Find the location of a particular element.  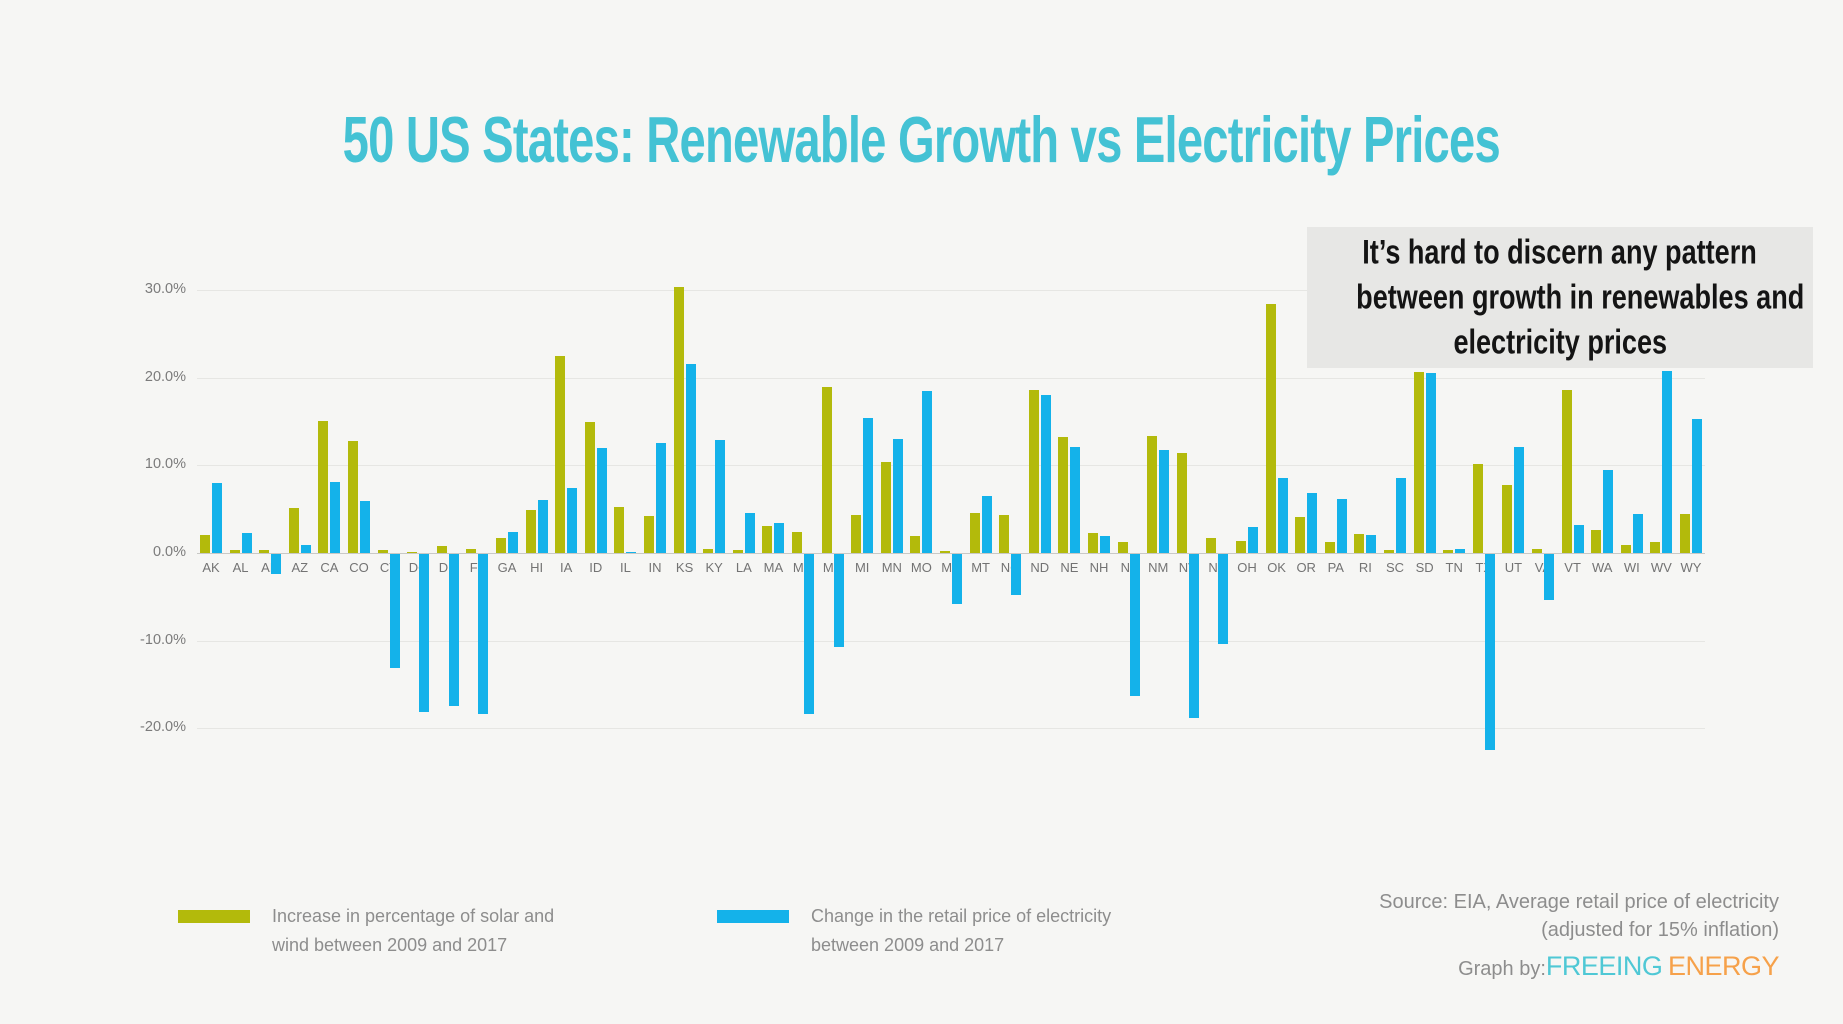

x-axis-tick-IN: IN is located at coordinates (655, 567).